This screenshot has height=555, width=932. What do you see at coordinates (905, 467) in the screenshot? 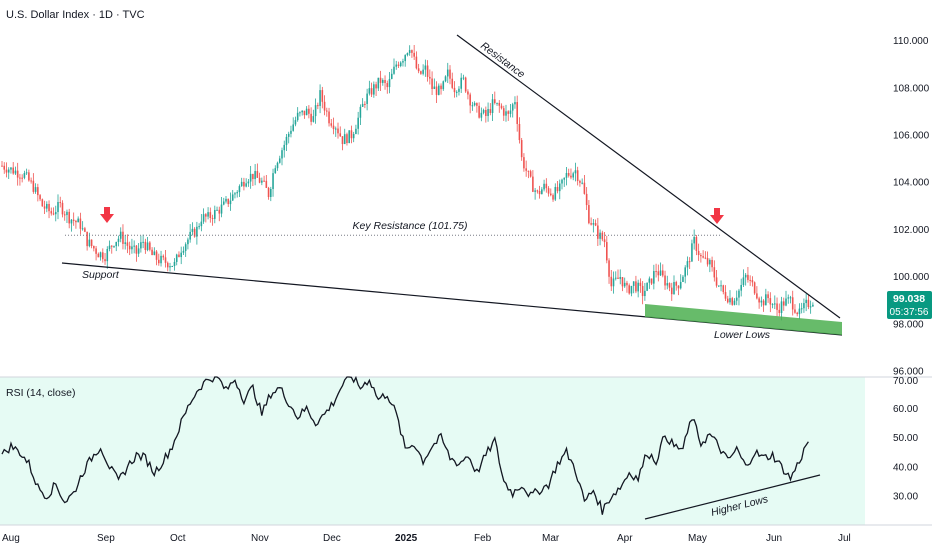
I see `rsi-tick: 40.00` at bounding box center [905, 467].